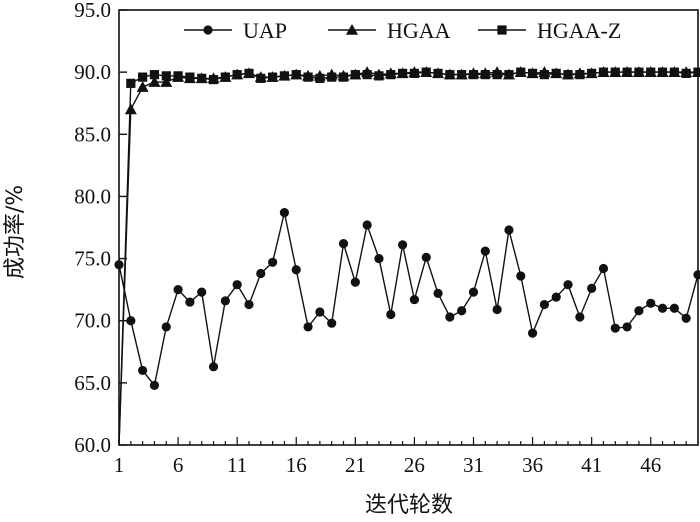 Image resolution: width=700 pixels, height=522 pixels. What do you see at coordinates (579, 30) in the screenshot?
I see `legend-label: HGAA-Z` at bounding box center [579, 30].